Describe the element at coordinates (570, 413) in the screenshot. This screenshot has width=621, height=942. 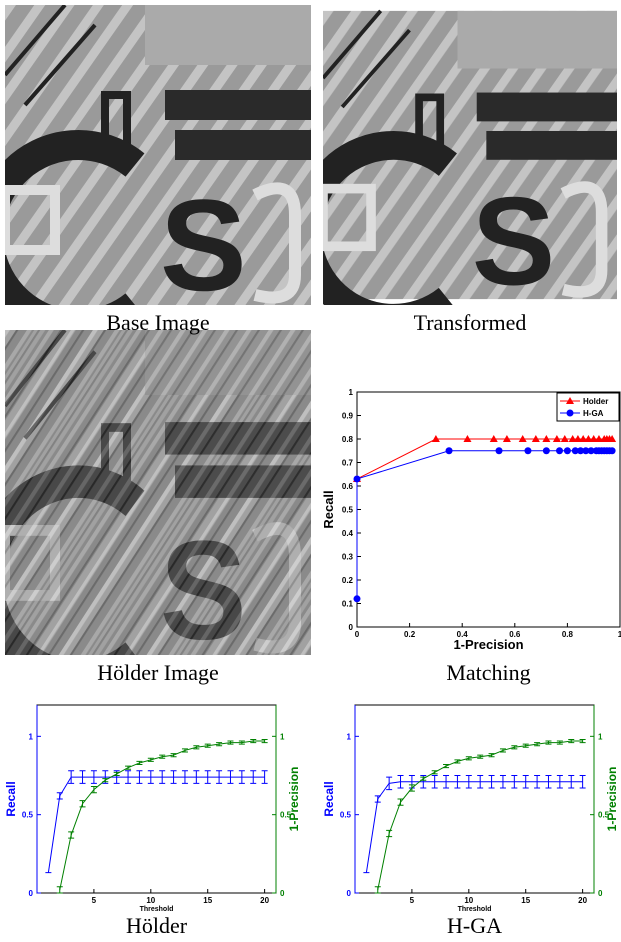
I see `legend-marker` at that location.